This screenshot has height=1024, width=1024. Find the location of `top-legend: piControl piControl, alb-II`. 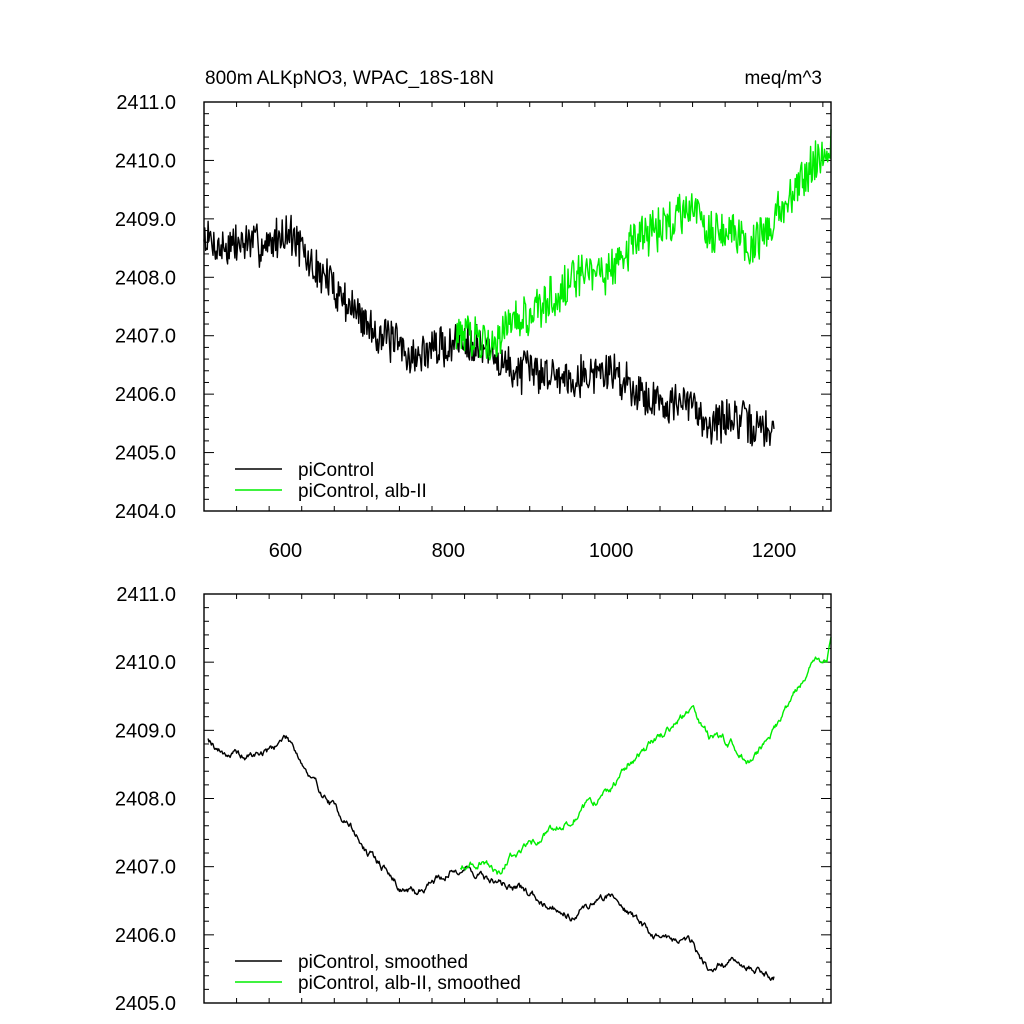

top-legend: piControl piControl, alb-II is located at coordinates (331, 481).